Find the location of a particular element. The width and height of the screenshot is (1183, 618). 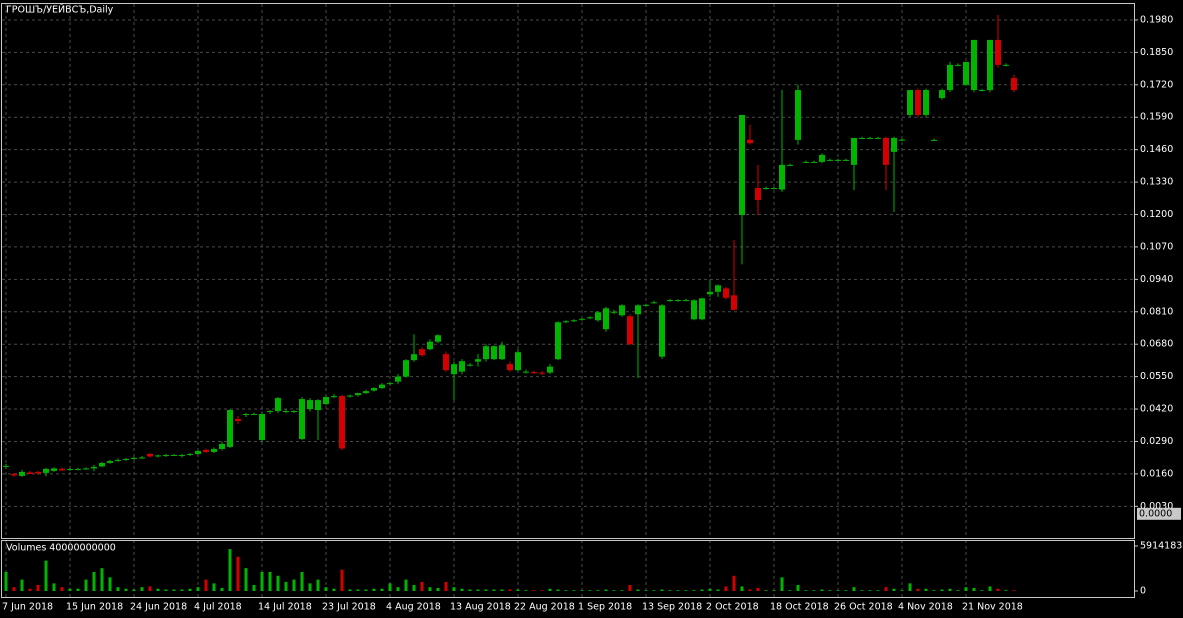

y-tick-label: 0.1070 is located at coordinates (1156, 246).